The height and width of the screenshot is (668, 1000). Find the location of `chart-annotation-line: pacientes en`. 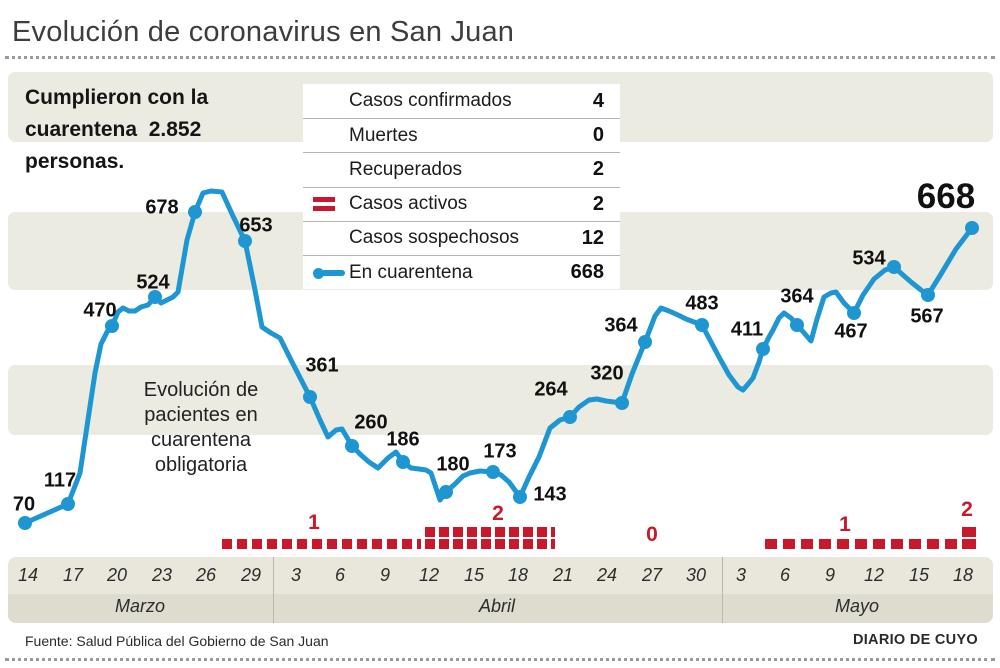

chart-annotation-line: pacientes en is located at coordinates (201, 415).